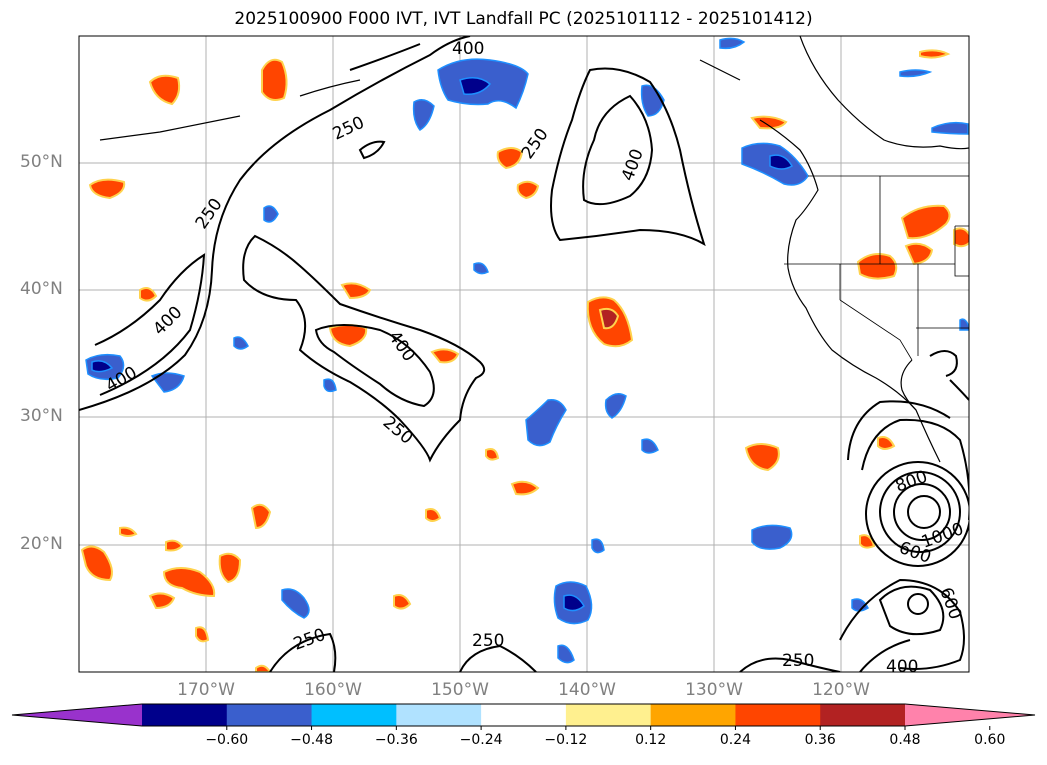 This screenshot has width=1047, height=765. I want to click on colorbar-tick-label: −0.36, so click(396, 740).